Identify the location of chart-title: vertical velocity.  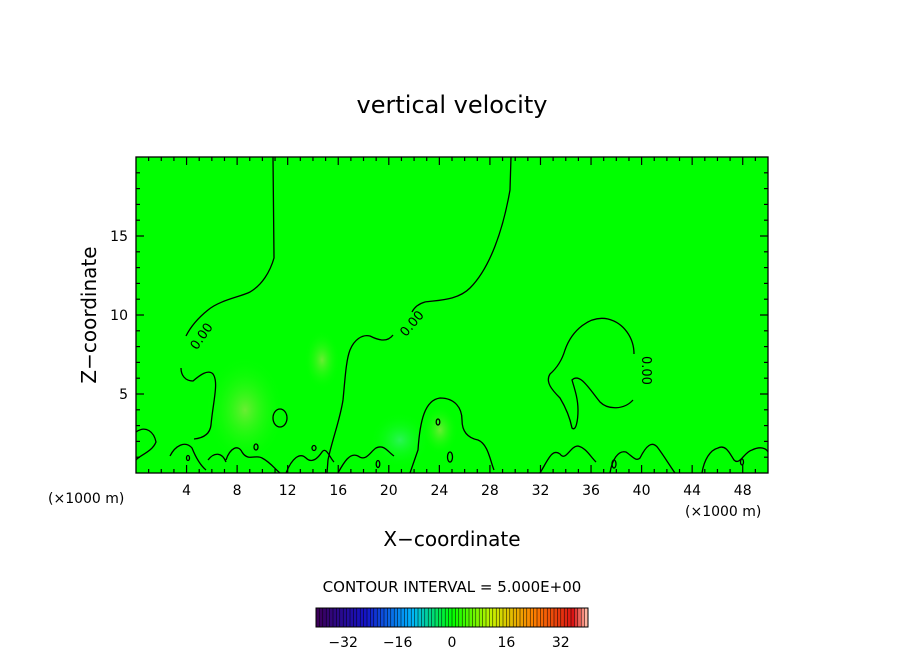
(452, 105).